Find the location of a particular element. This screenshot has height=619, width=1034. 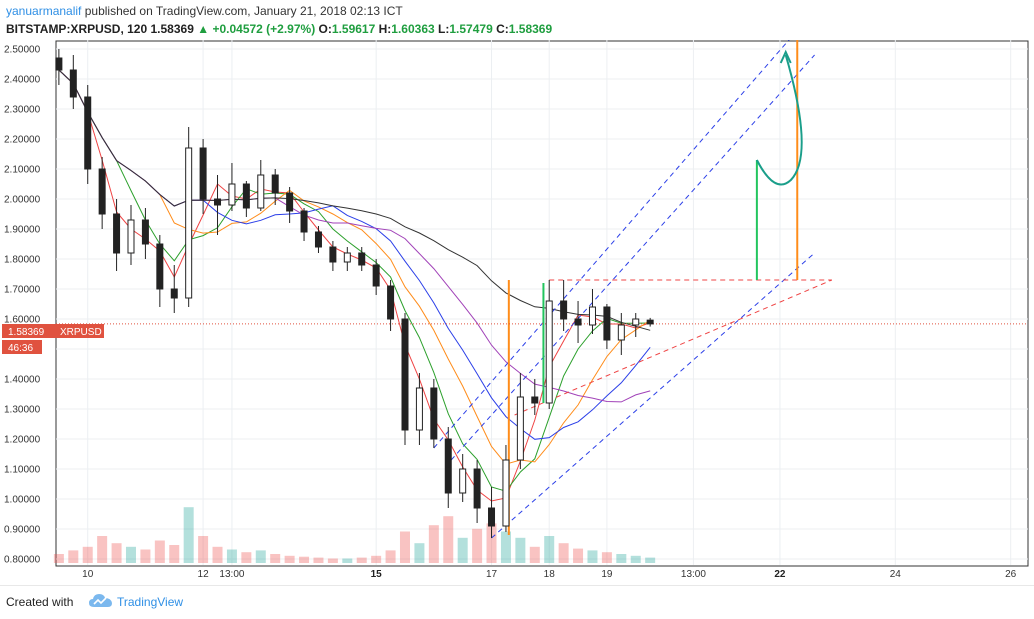

high-value: 1.60363 is located at coordinates (413, 29).